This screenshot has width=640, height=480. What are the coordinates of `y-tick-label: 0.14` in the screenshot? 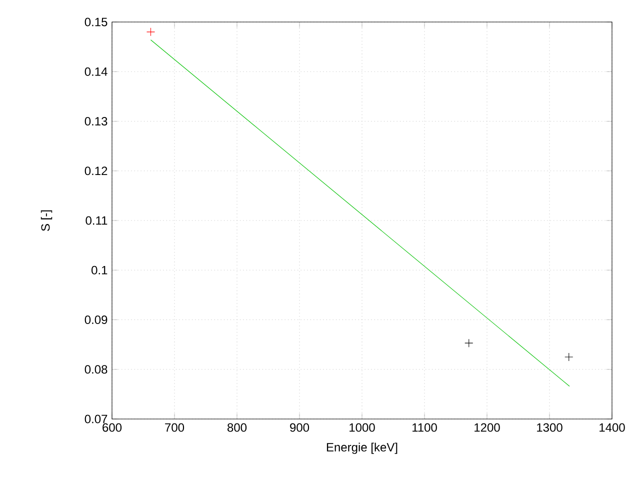 It's located at (96, 71).